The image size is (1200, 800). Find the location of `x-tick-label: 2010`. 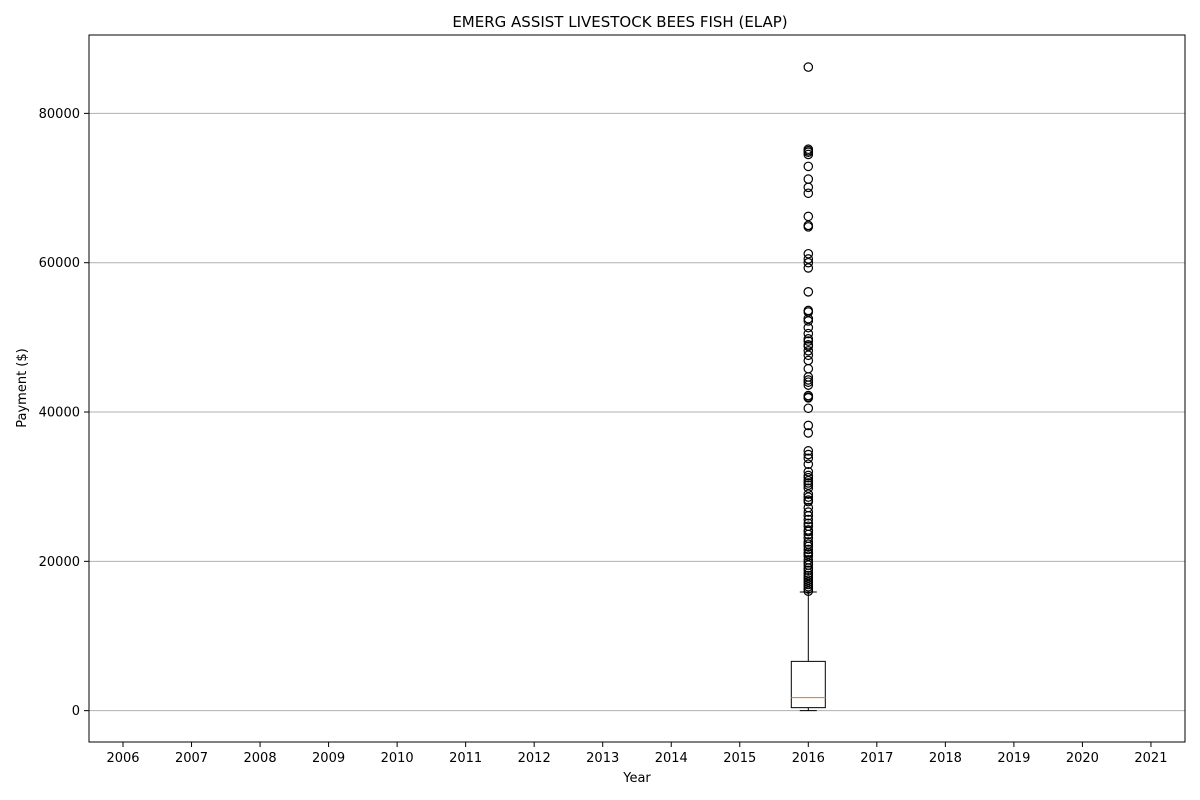

x-tick-label: 2010 is located at coordinates (397, 758).